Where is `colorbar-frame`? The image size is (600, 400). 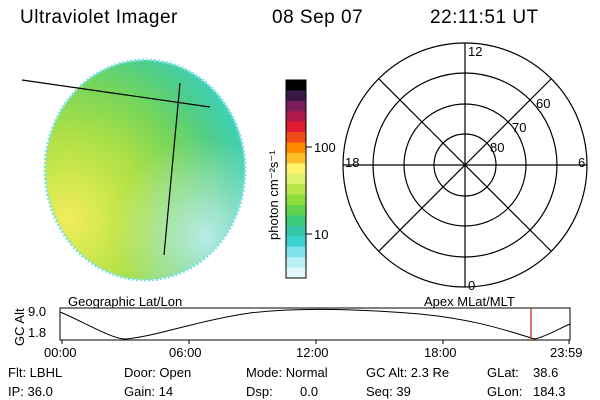 colorbar-frame is located at coordinates (296, 179).